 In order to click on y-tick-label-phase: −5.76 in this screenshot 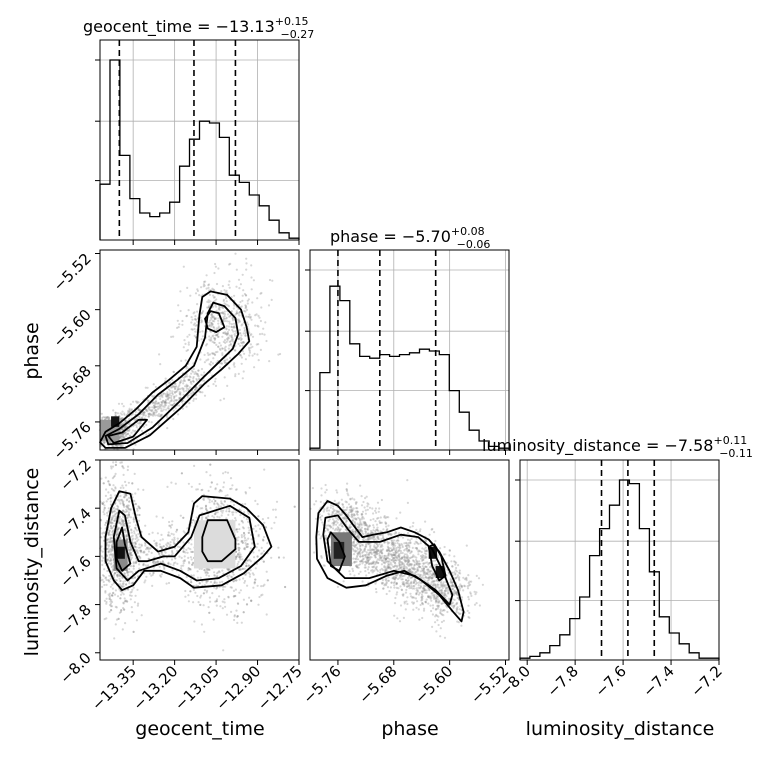, I will do `click(72, 440)`.